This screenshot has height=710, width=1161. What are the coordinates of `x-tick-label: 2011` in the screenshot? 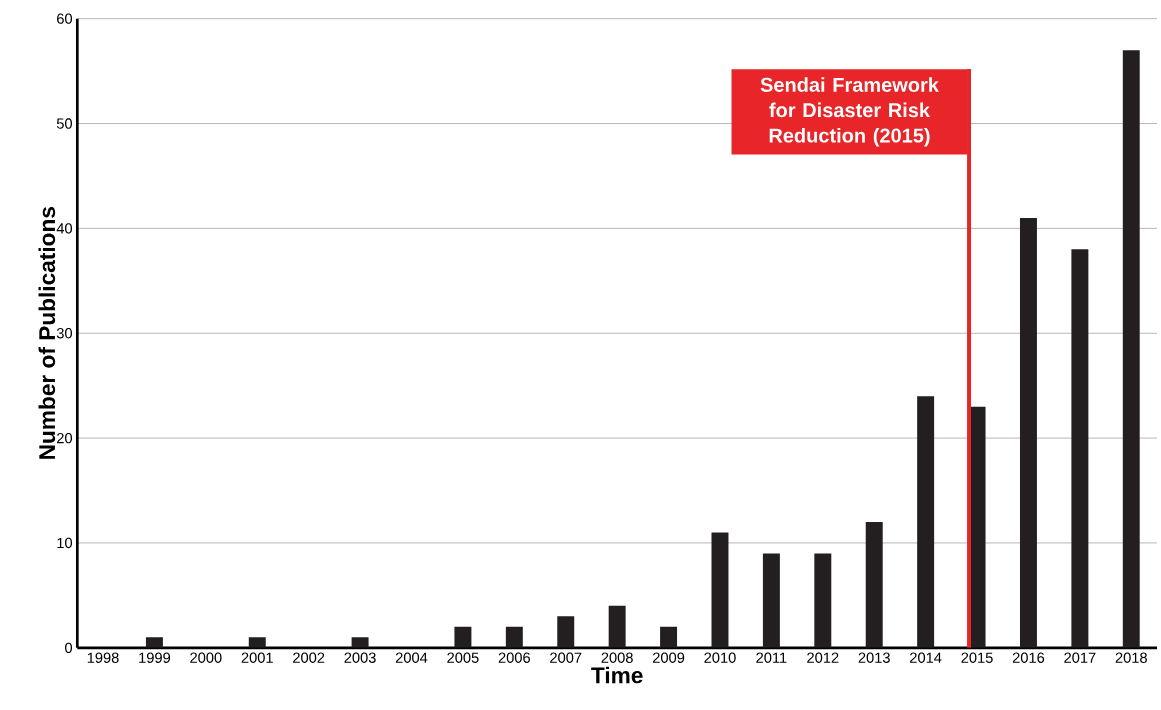 It's located at (771, 657).